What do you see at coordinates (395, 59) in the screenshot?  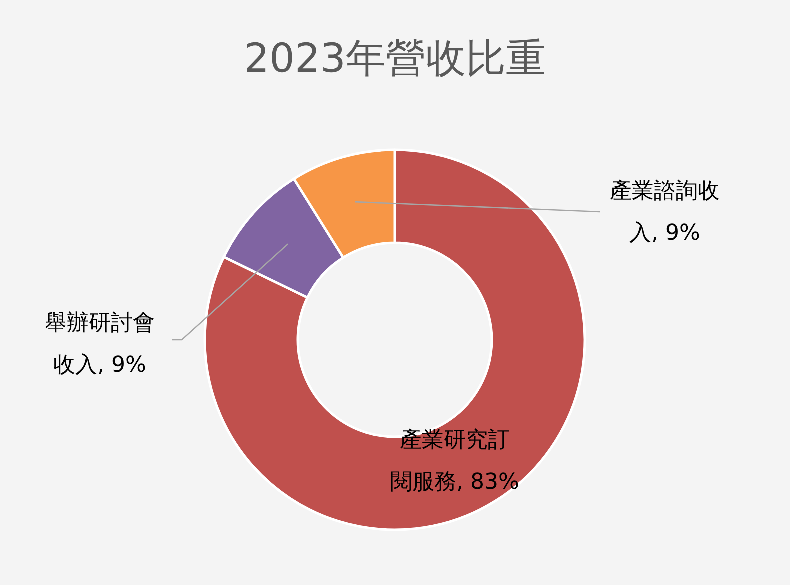 I see `chart-title: 2023年營收比重` at bounding box center [395, 59].